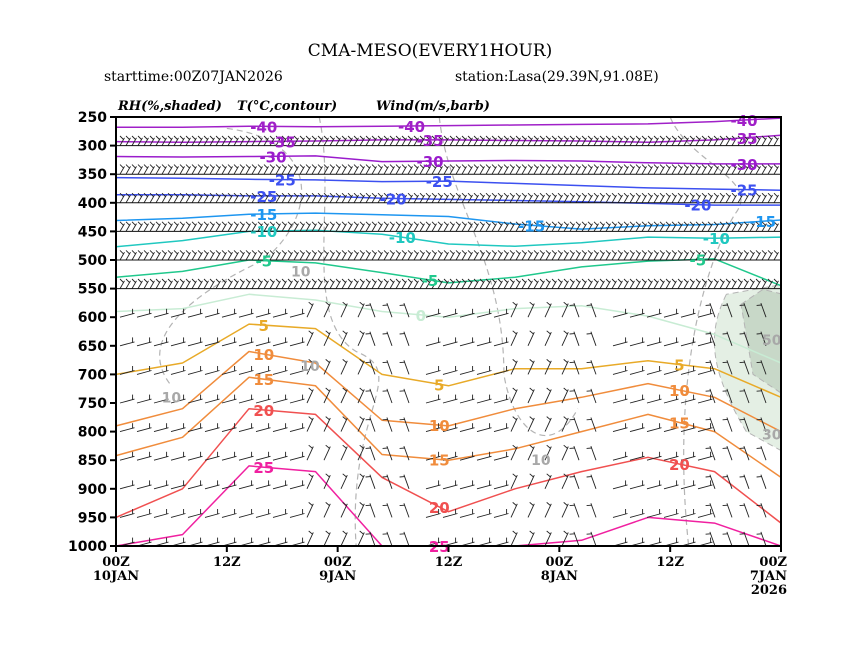  Describe the element at coordinates (448, 123) in the screenshot. I see `temperature-contour-line` at that location.